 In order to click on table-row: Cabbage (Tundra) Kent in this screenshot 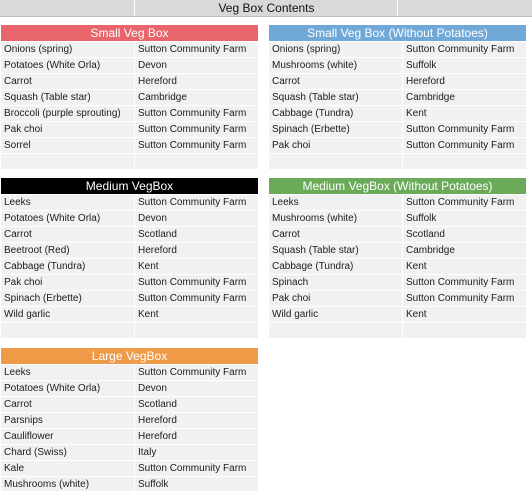, I will do `click(397, 267)`.